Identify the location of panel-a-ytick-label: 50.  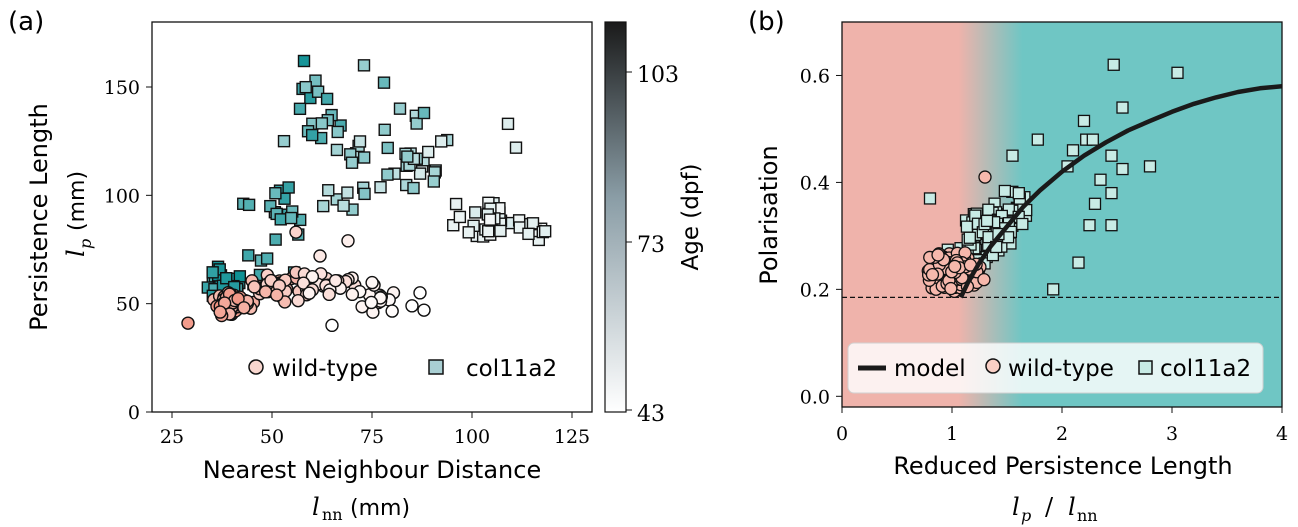
(128, 305).